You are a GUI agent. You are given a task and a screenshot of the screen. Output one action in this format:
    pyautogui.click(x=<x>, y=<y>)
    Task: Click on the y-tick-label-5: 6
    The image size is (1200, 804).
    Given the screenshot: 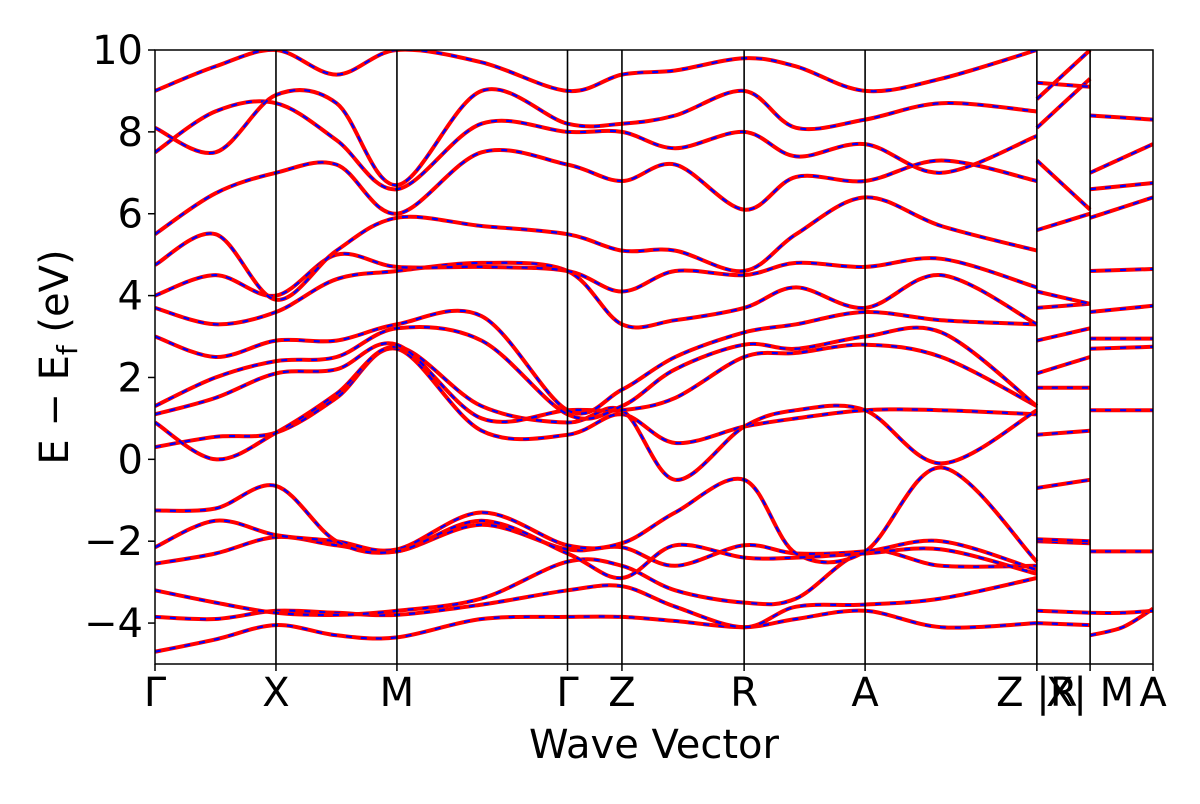 What is the action you would take?
    pyautogui.click(x=130, y=215)
    